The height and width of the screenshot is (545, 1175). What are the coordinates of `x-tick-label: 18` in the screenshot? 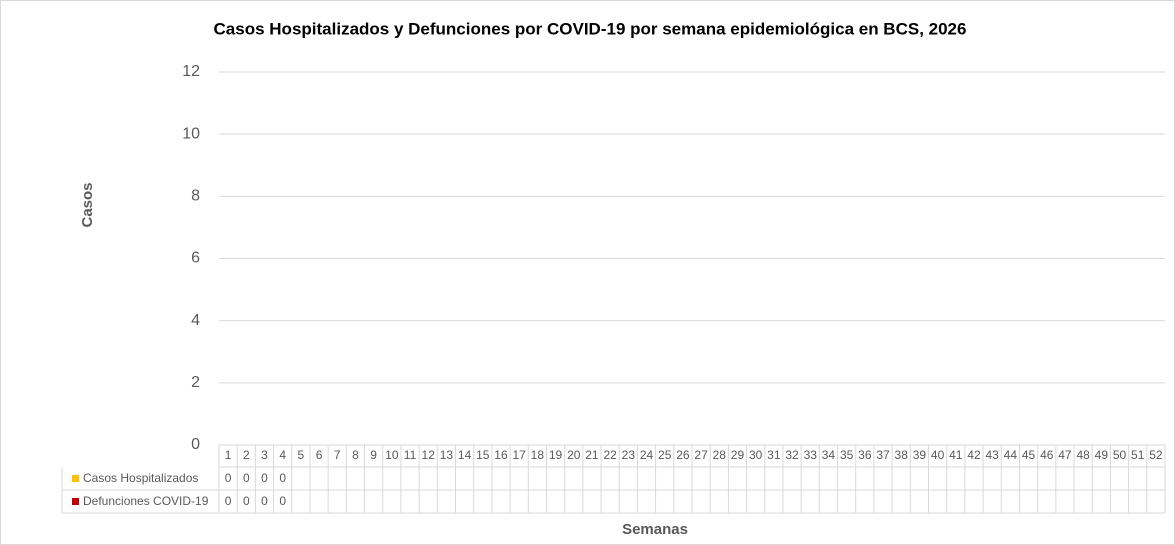 It's located at (538, 455).